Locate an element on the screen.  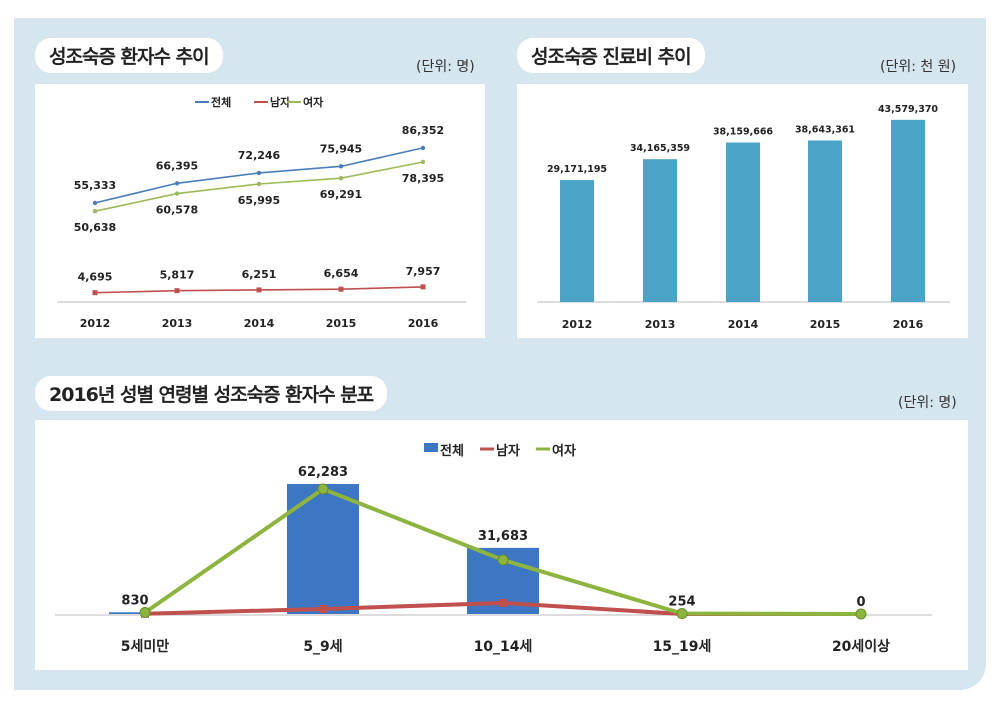
chart3-data-label: 830 is located at coordinates (134, 600).